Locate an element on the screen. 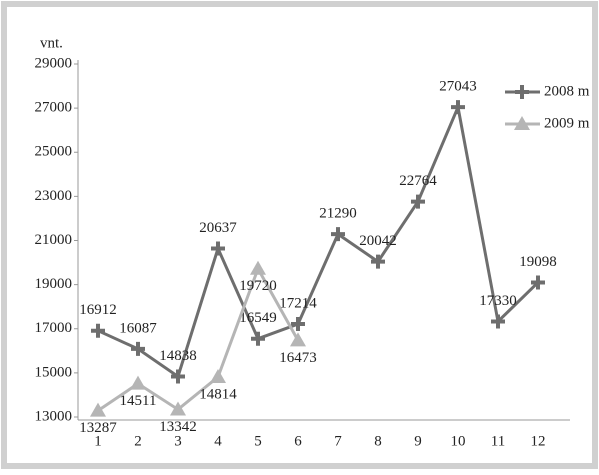 The image size is (599, 475). y-tick-label: 15000 is located at coordinates (54, 372).